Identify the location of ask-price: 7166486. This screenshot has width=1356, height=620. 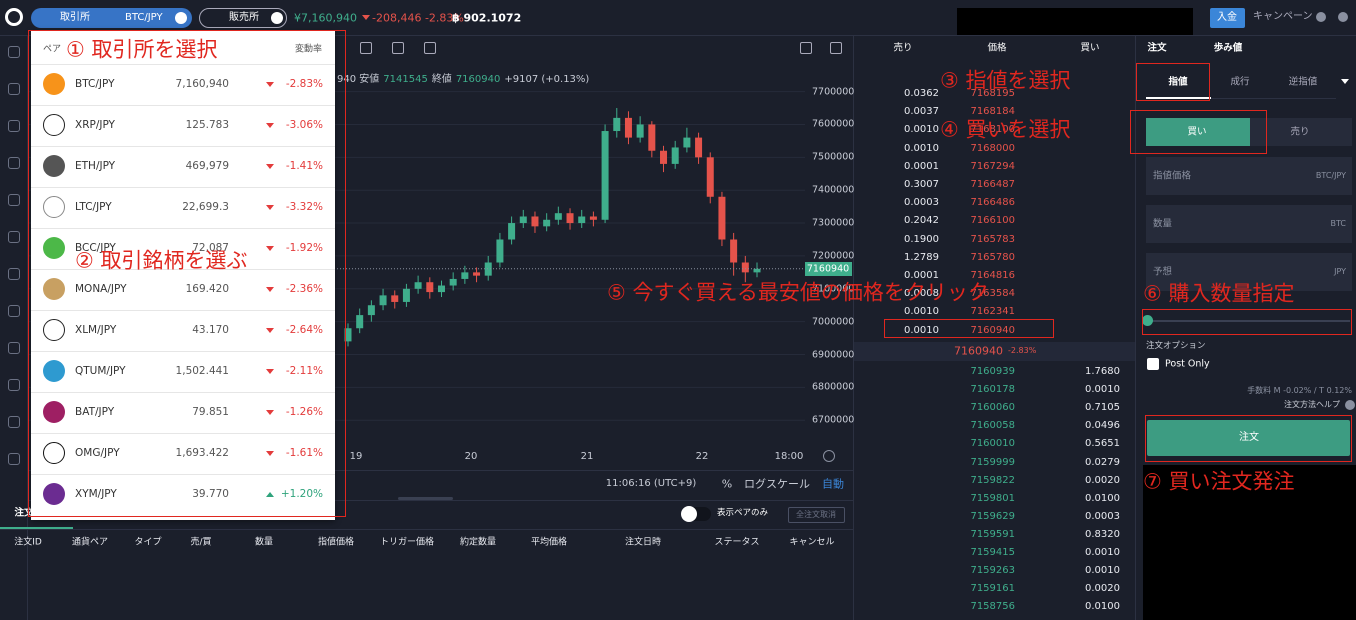
(992, 203).